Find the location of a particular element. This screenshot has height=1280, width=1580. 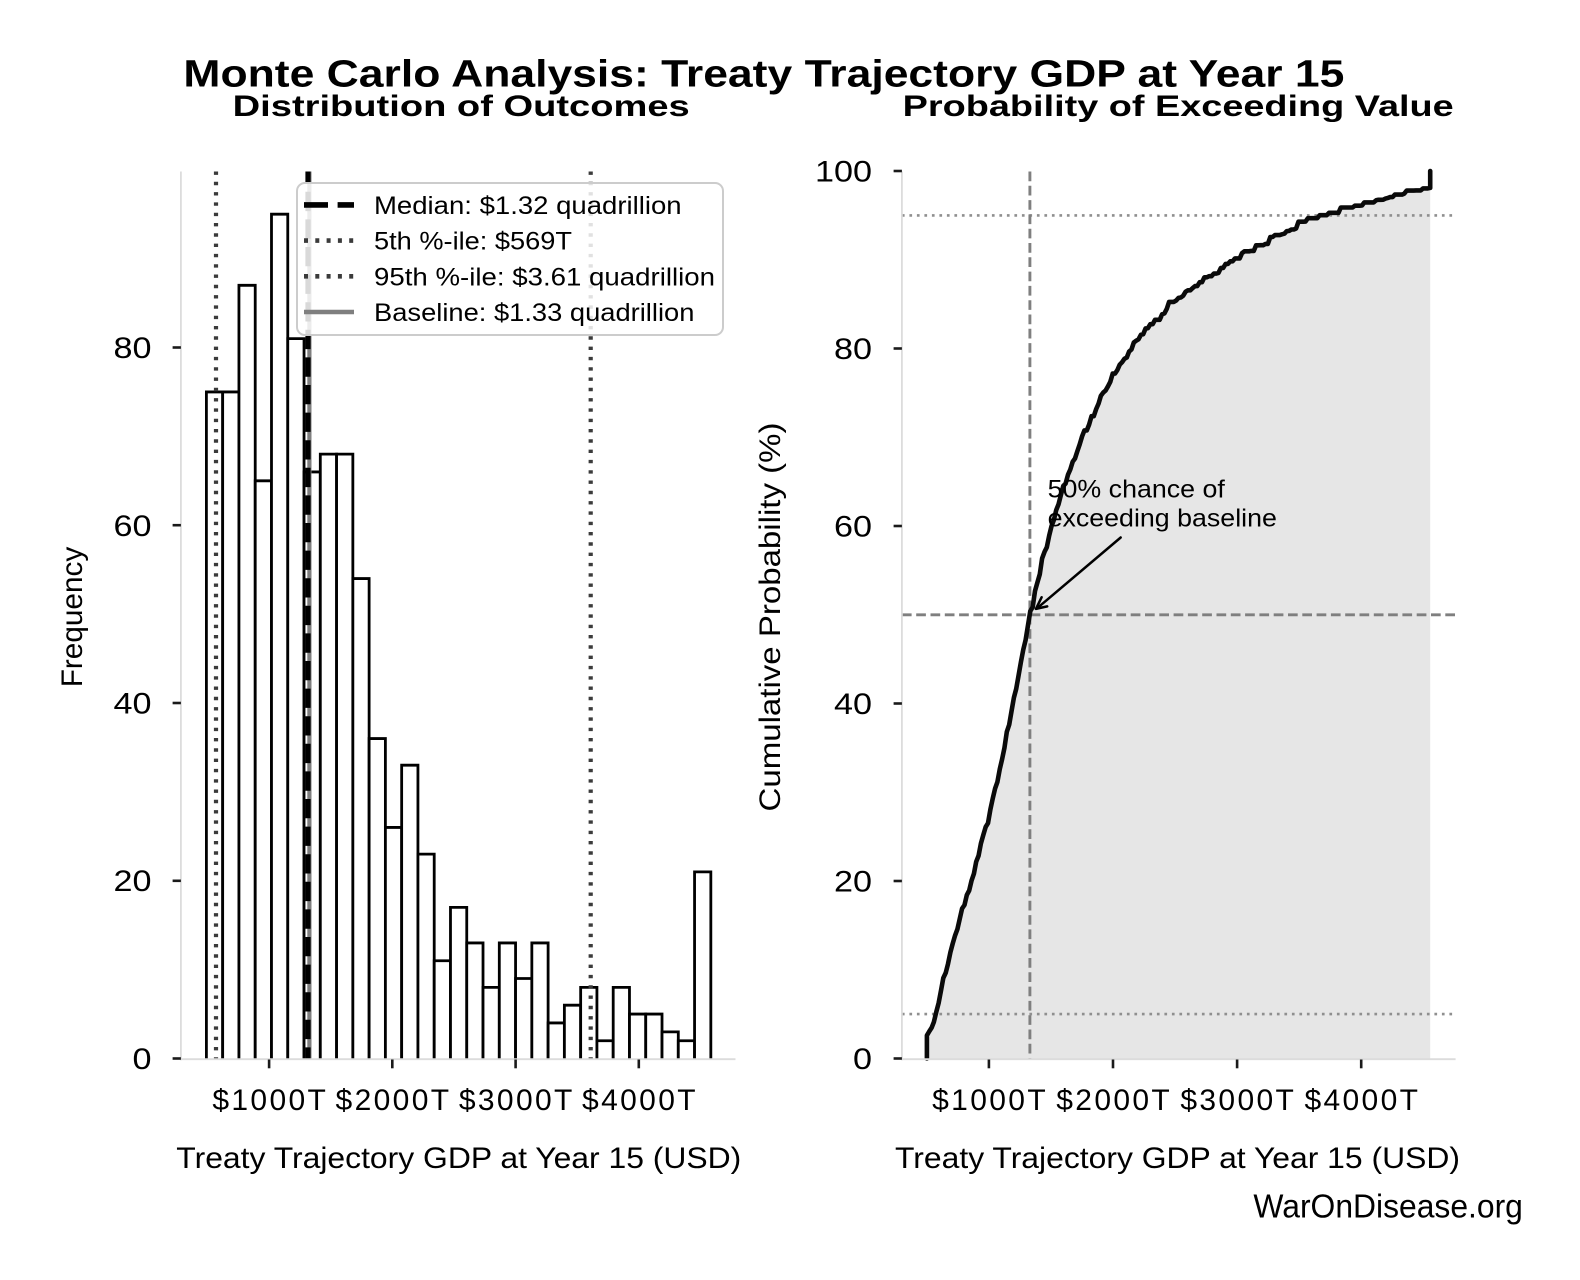

svg-text: Median: $1.32 quadrillion is located at coordinates (528, 206).